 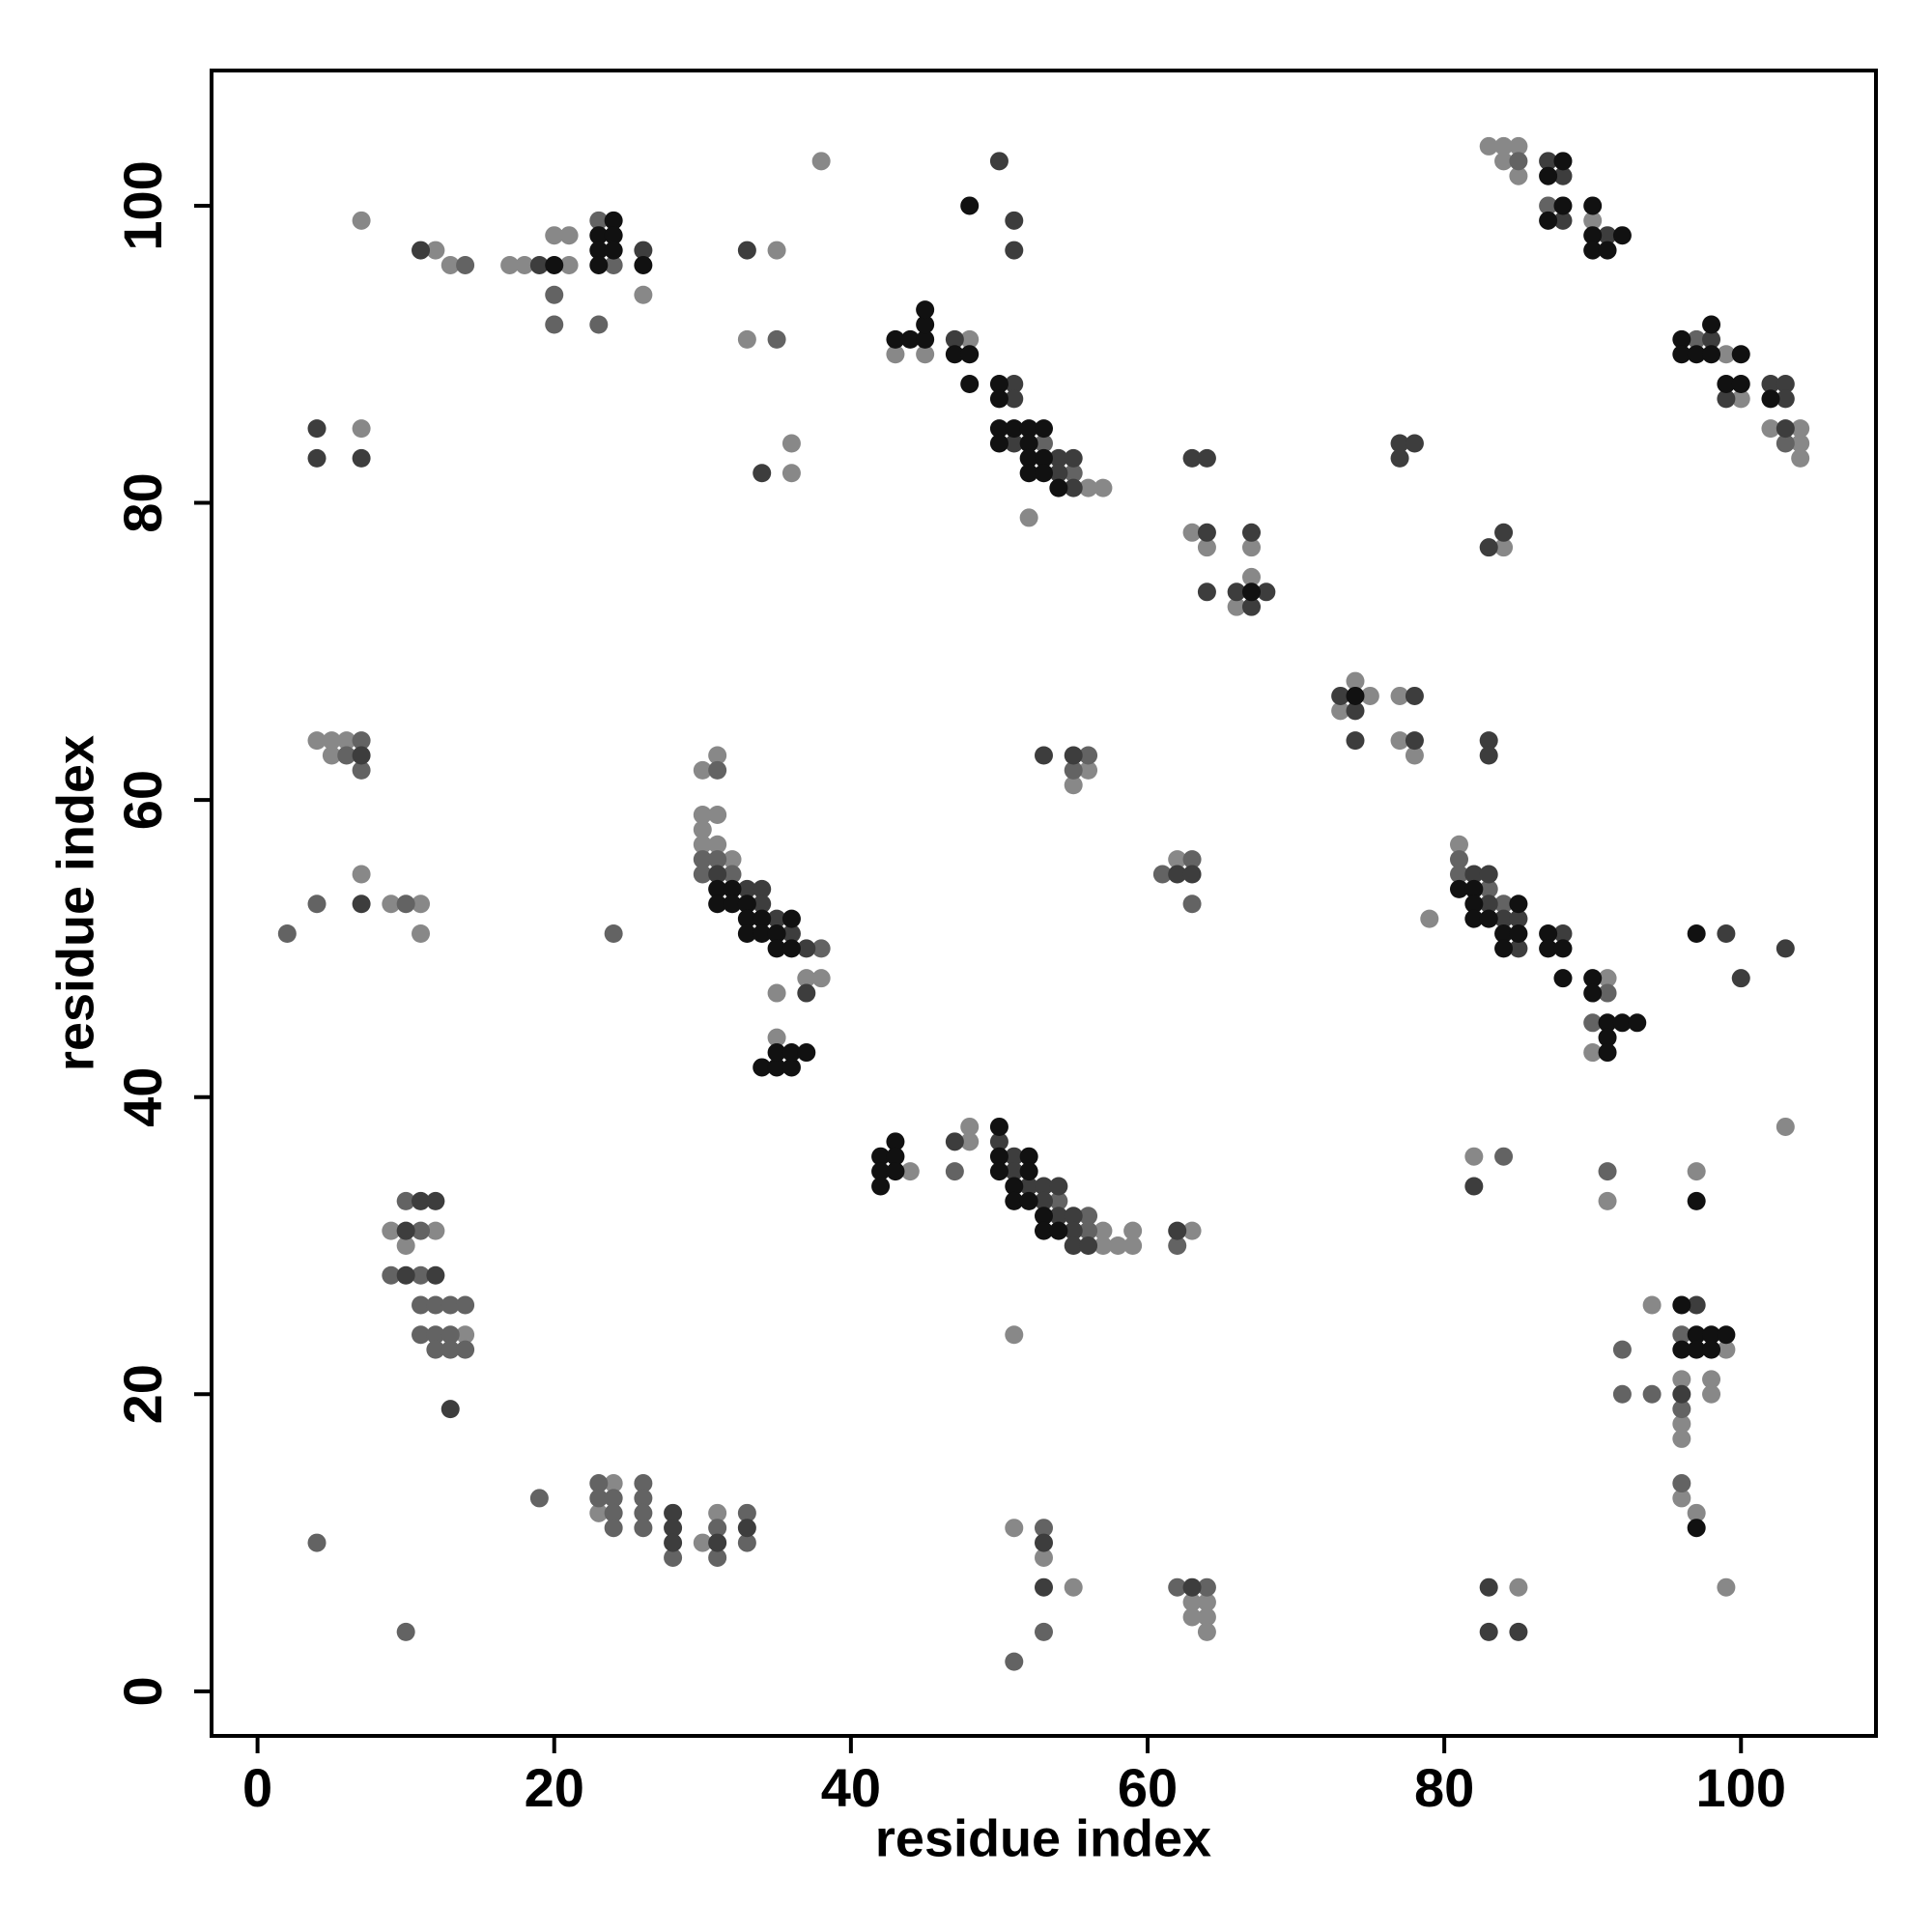 I want to click on x-tick-label: 0, so click(x=257, y=1787).